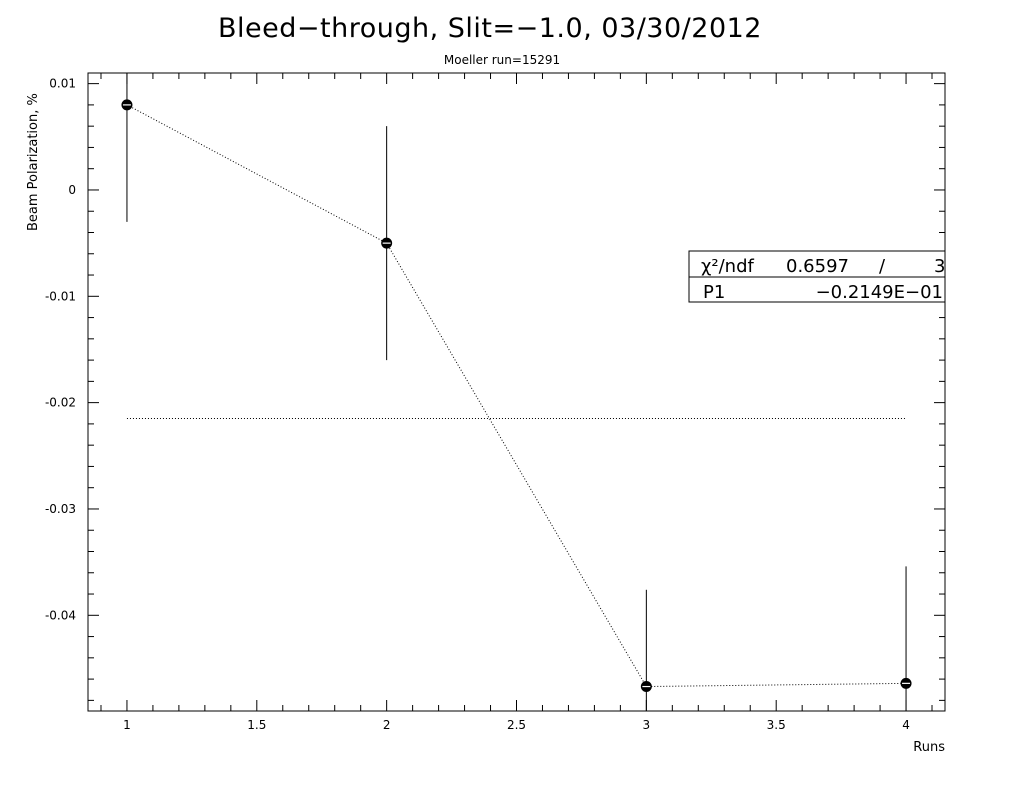  Describe the element at coordinates (647, 725) in the screenshot. I see `x-tick-label: 3` at that location.